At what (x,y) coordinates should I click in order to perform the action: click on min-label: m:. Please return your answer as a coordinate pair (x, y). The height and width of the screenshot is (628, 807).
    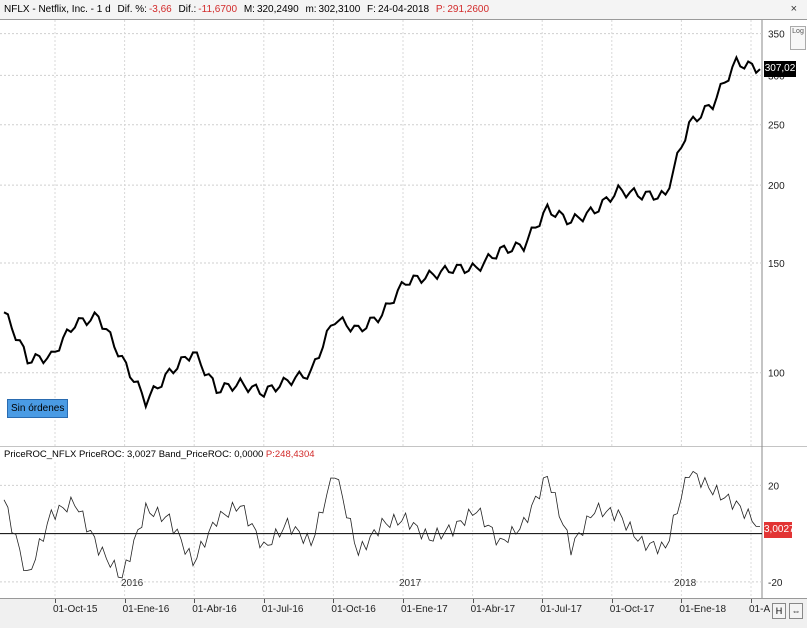
    Looking at the image, I should click on (311, 9).